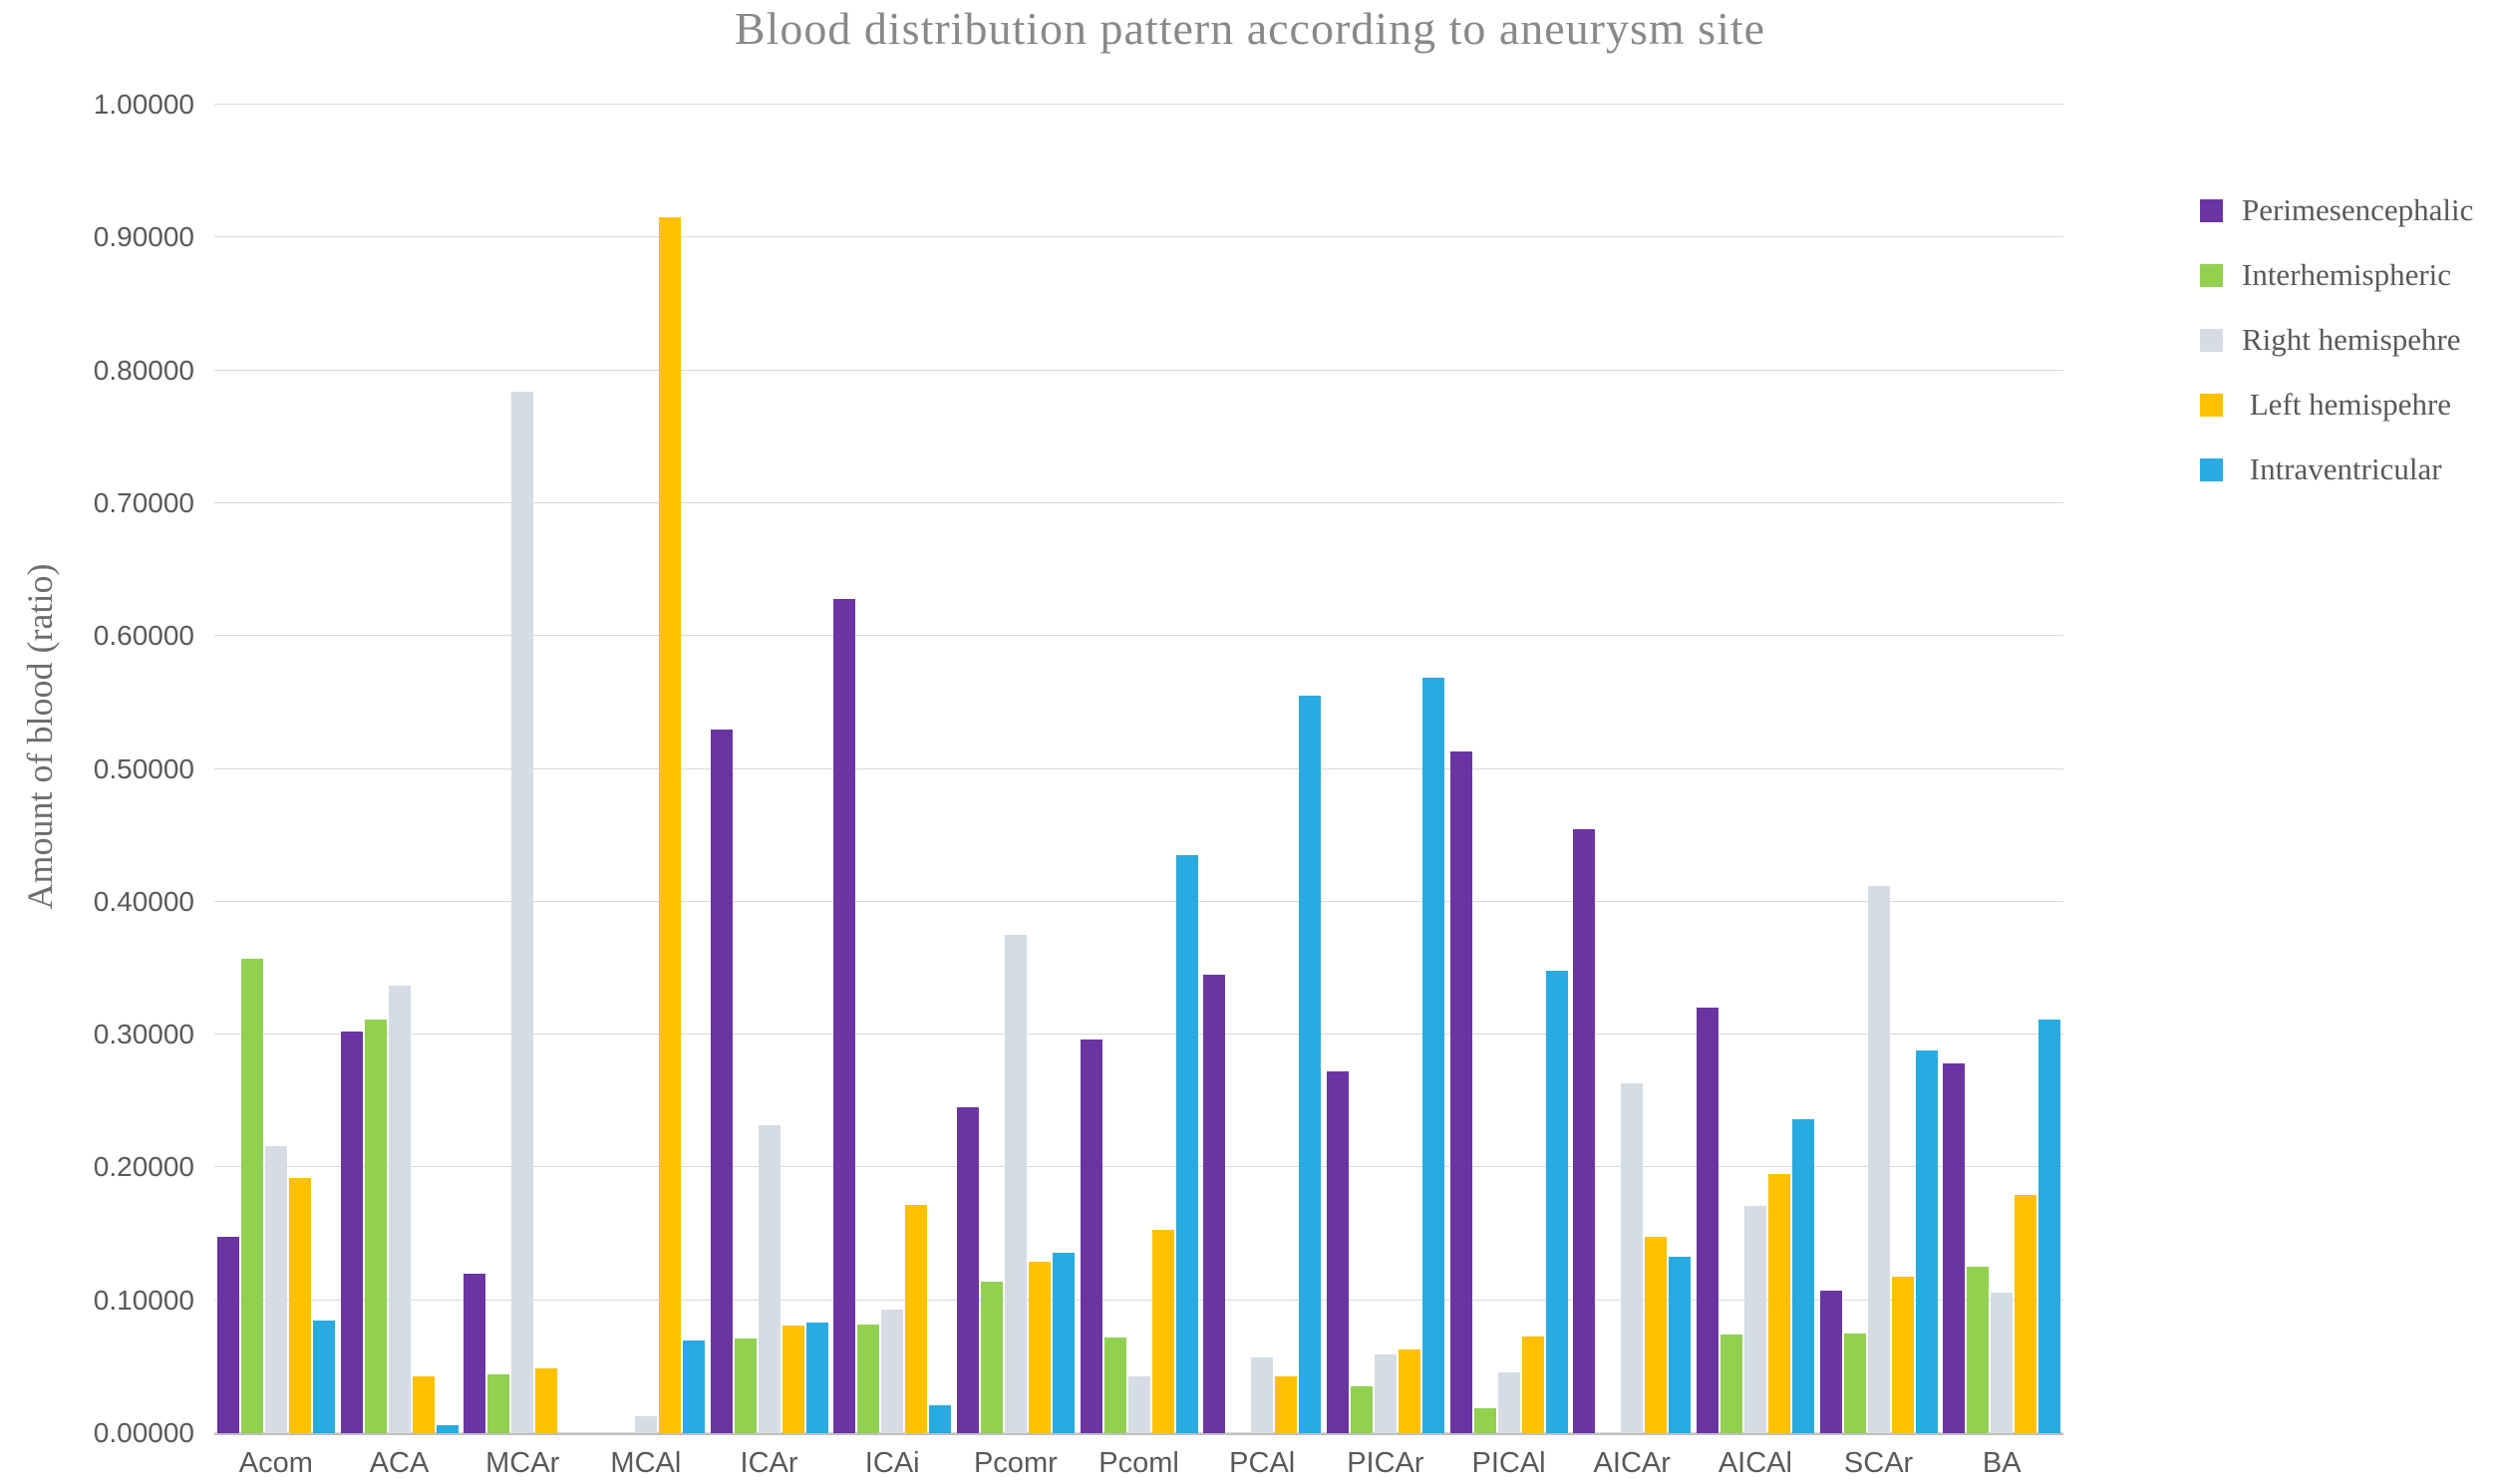 This screenshot has width=2500, height=1484. Describe the element at coordinates (1162, 1331) in the screenshot. I see `bar-Pcoml-left-hemispehre` at that location.